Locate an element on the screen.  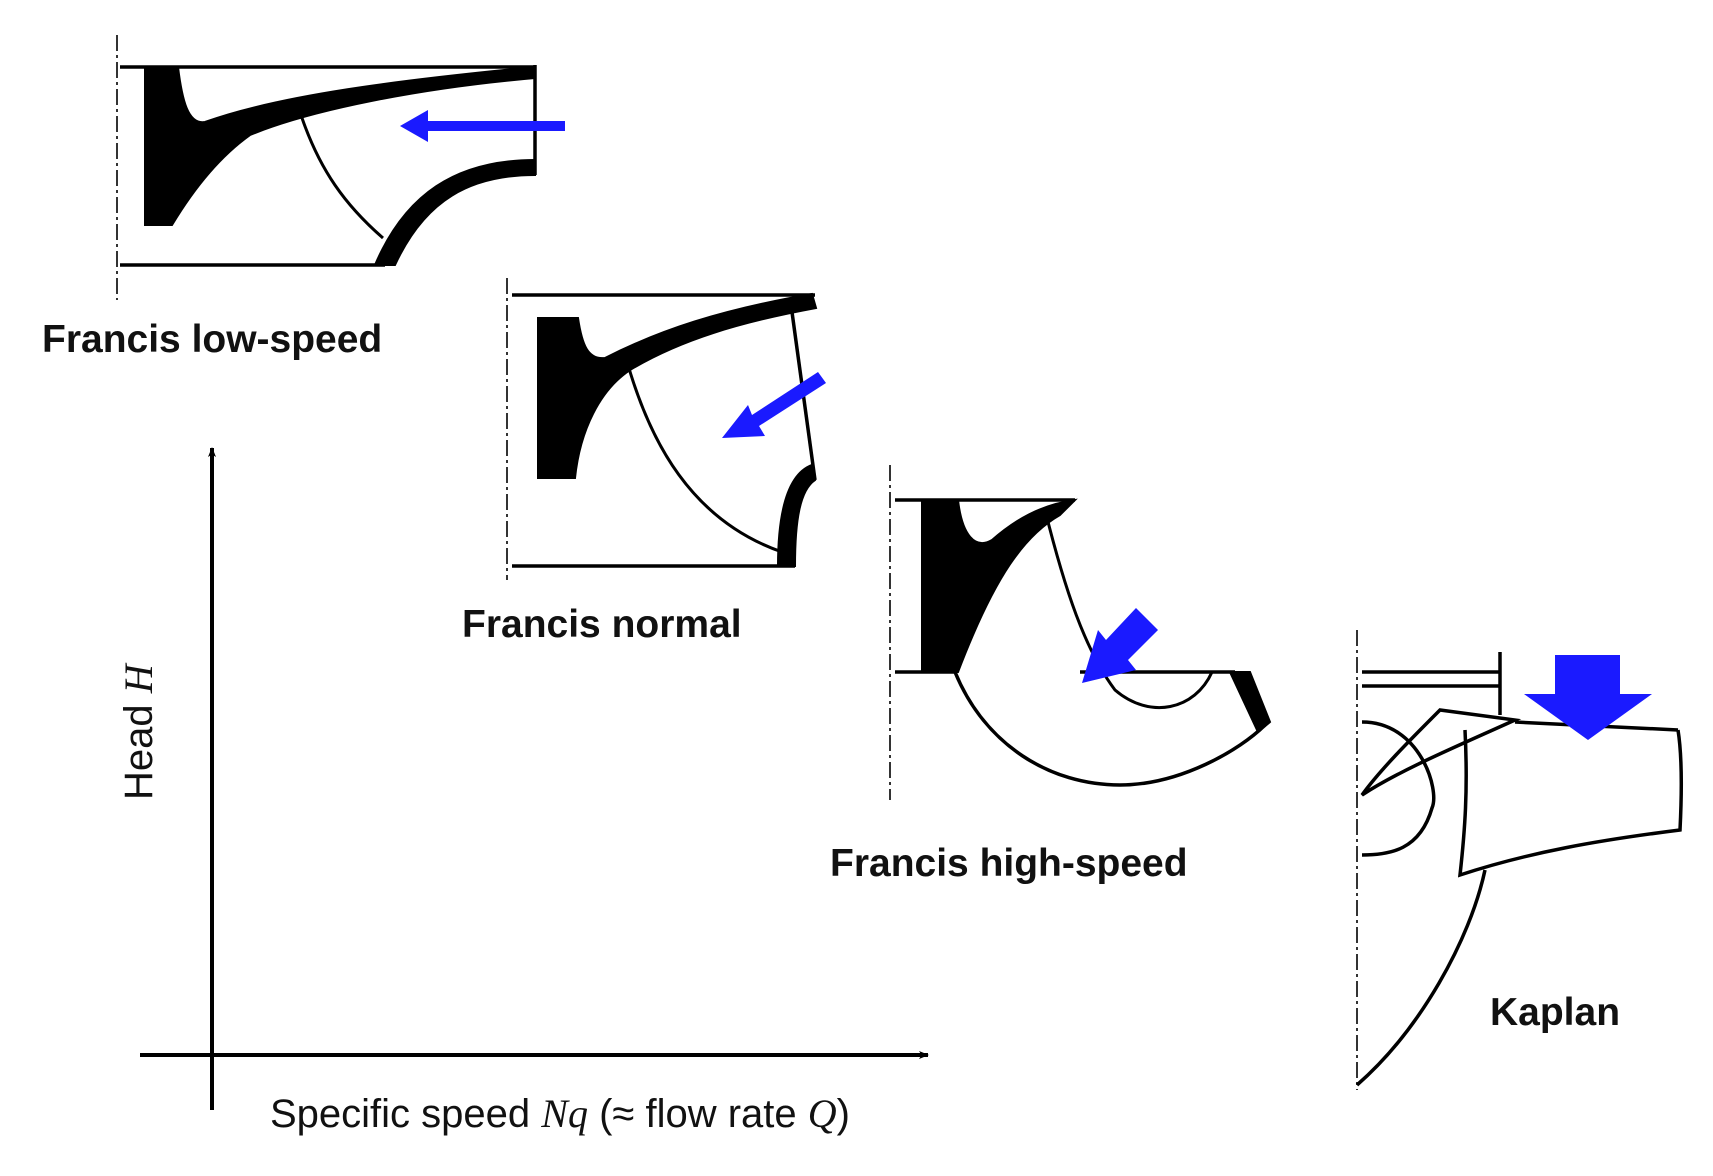
francis-high-speed-runner is located at coordinates (1080, 632).